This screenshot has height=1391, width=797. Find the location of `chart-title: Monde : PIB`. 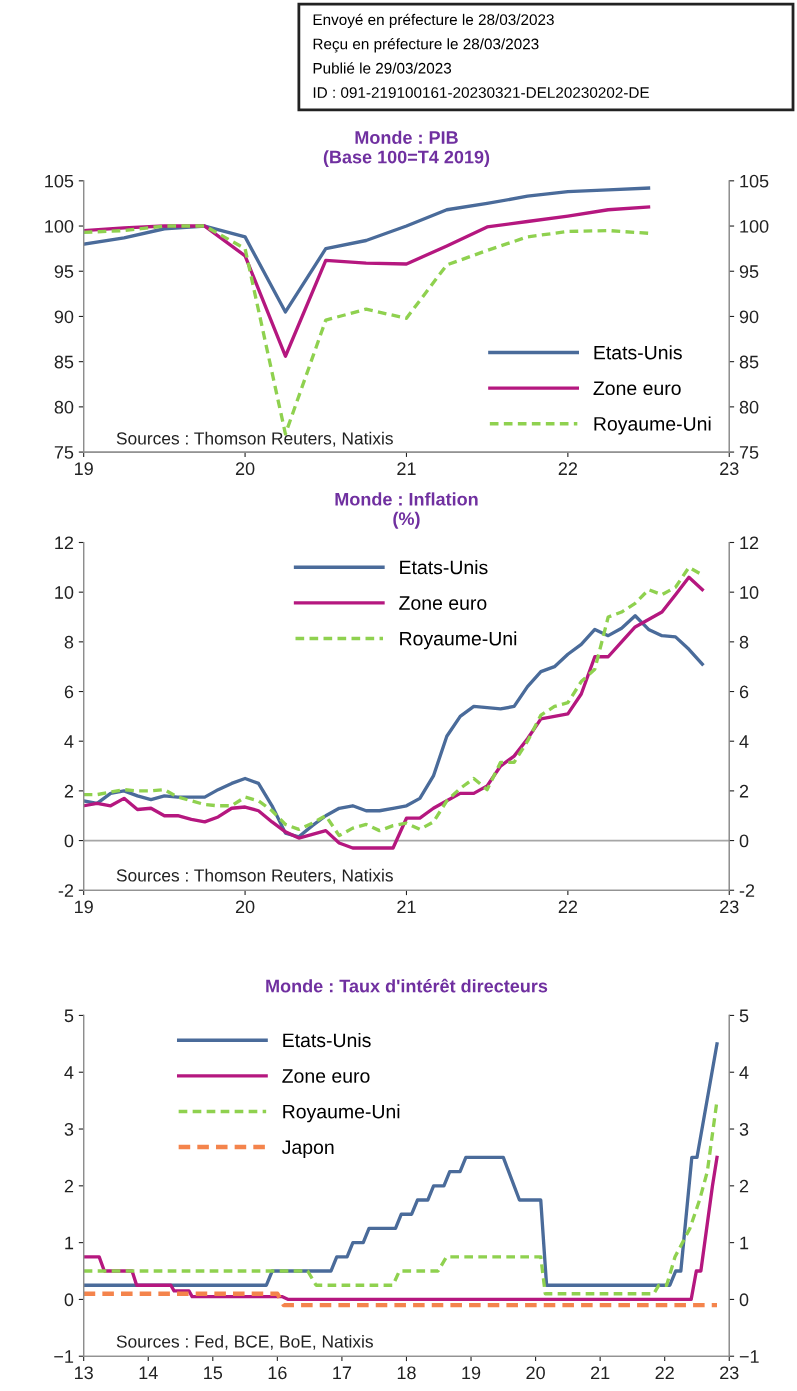

chart-title: Monde : PIB is located at coordinates (406, 137).